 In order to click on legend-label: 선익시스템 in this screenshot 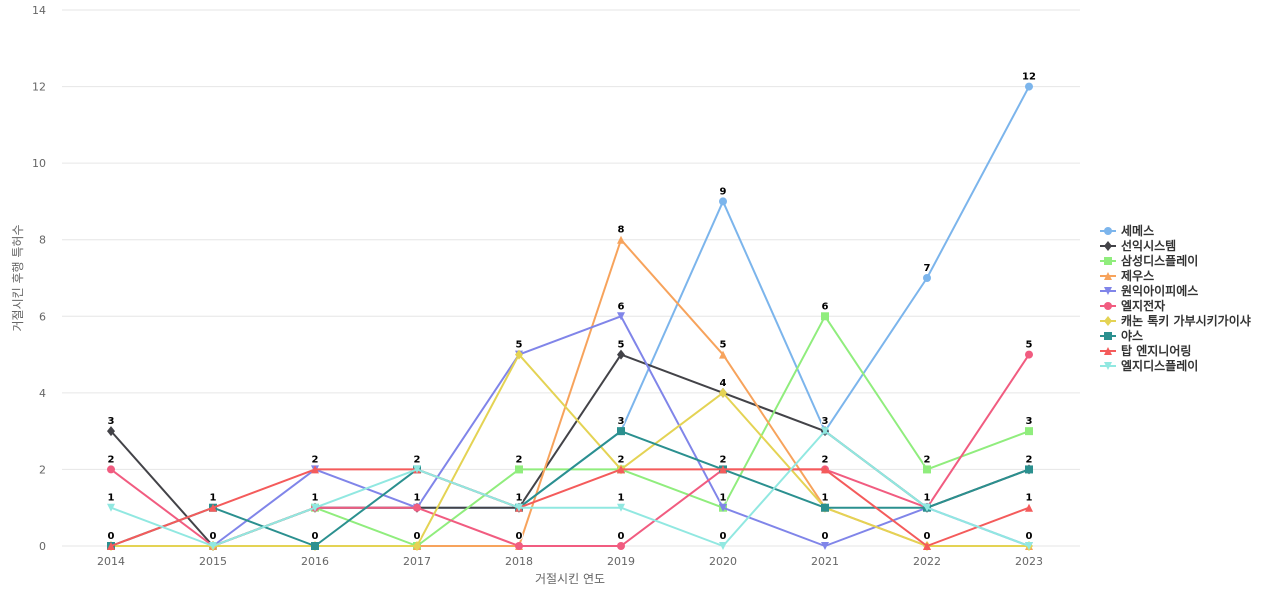, I will do `click(1148, 245)`.